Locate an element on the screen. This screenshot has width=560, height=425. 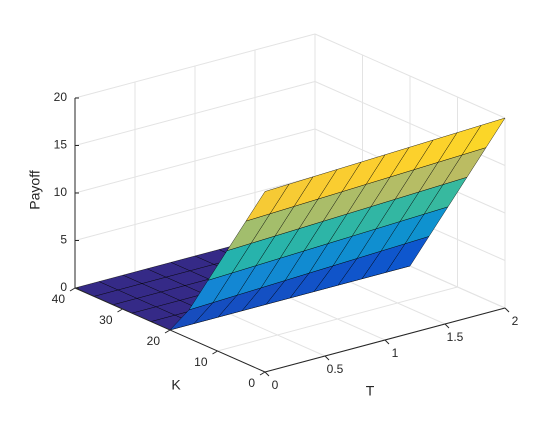
x-tick-label: 2 is located at coordinates (515, 321).